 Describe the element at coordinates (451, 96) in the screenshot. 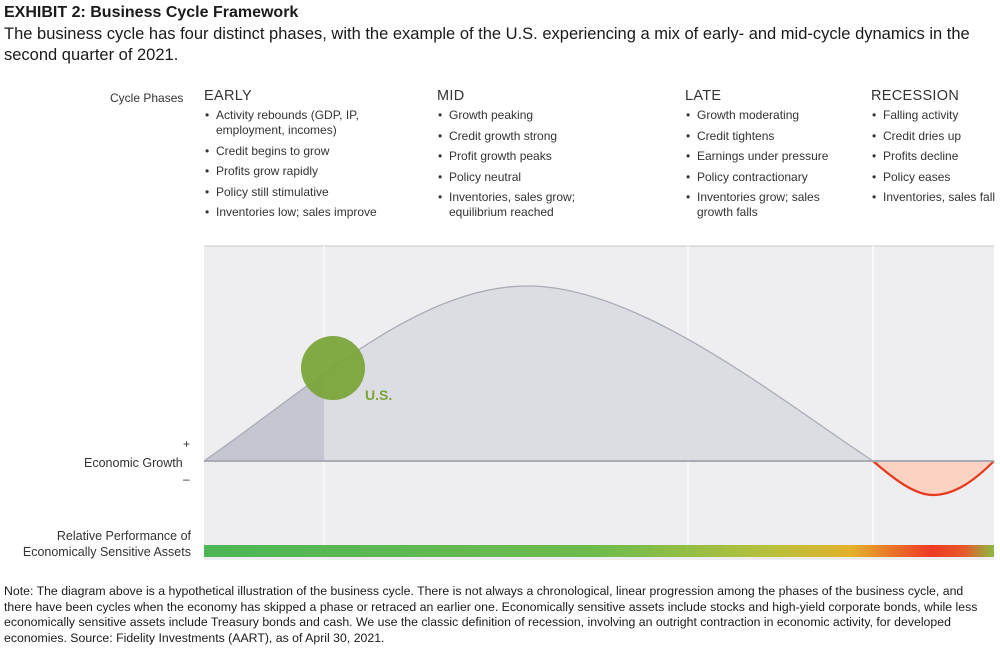

I see `phase-name: MID` at that location.